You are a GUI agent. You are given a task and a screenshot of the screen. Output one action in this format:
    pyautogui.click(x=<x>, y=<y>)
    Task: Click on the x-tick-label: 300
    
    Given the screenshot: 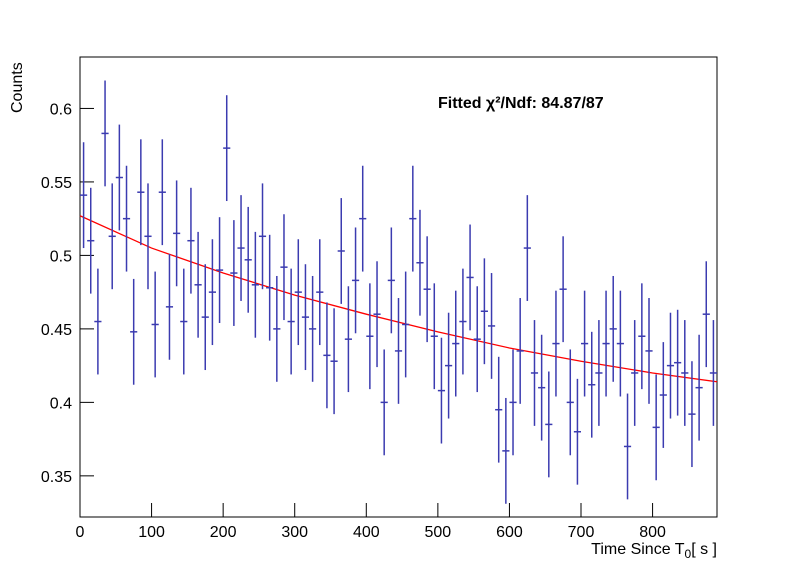 What is the action you would take?
    pyautogui.click(x=294, y=532)
    